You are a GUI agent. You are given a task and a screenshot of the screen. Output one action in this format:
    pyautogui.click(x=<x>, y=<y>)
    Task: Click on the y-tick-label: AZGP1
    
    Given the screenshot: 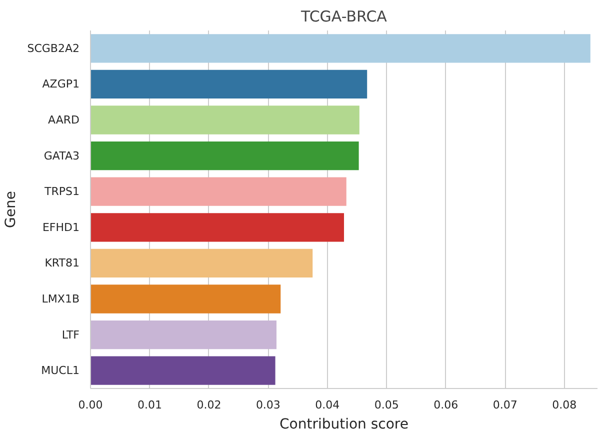 What is the action you would take?
    pyautogui.click(x=61, y=84)
    